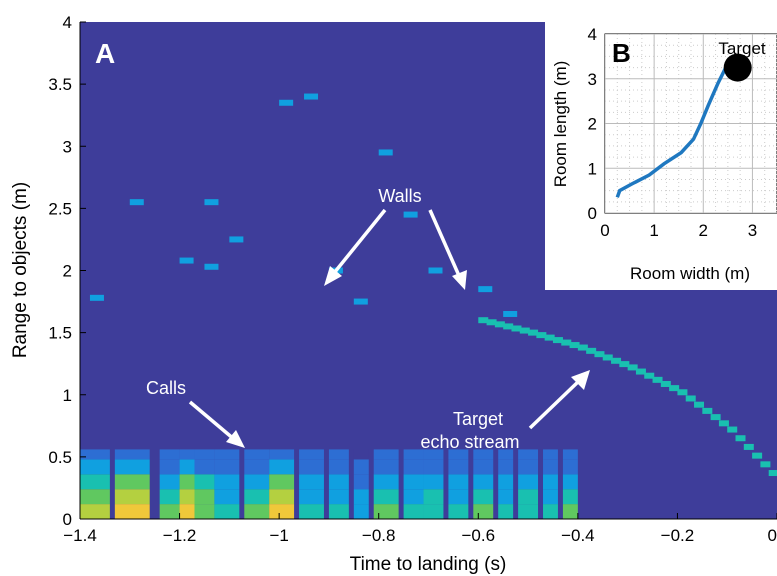 The height and width of the screenshot is (576, 777). Describe the element at coordinates (690, 273) in the screenshot. I see `inset-x-label: Room width (m)` at that location.